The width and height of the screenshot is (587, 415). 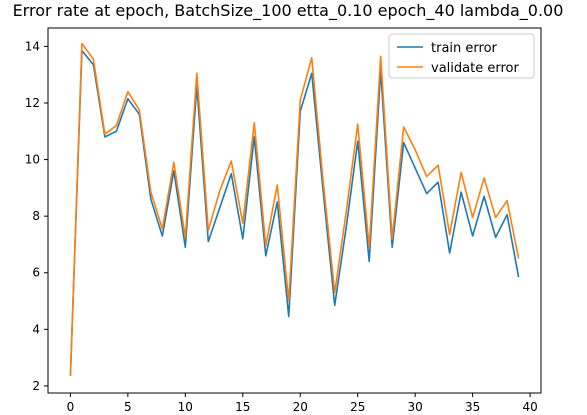 What do you see at coordinates (300, 407) in the screenshot?
I see `x-tick-label: 20` at bounding box center [300, 407].